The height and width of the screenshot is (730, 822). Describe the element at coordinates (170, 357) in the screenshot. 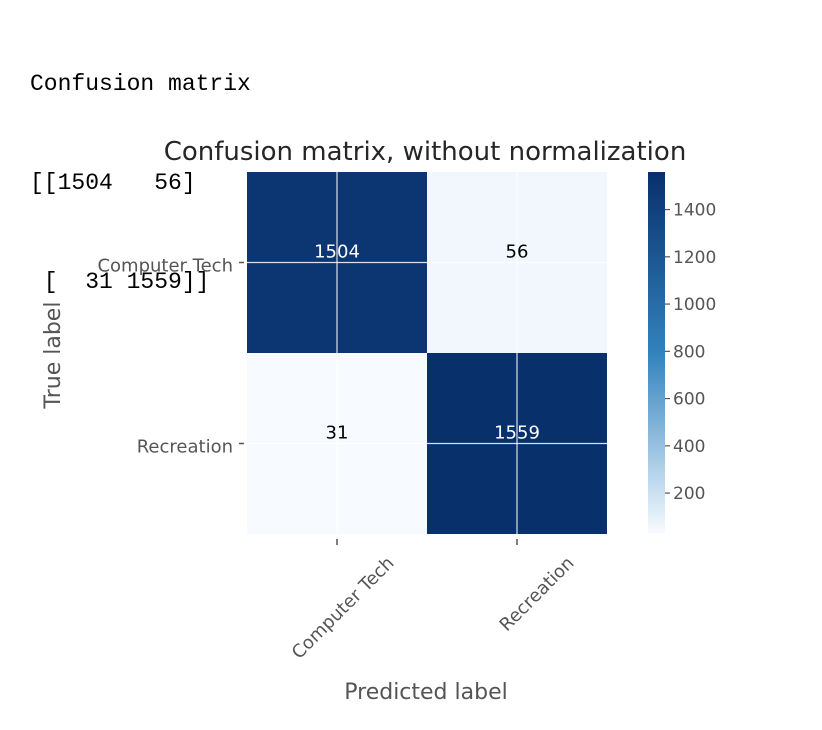

I see `y-axis-ticks: Computer Tech Recreation` at that location.